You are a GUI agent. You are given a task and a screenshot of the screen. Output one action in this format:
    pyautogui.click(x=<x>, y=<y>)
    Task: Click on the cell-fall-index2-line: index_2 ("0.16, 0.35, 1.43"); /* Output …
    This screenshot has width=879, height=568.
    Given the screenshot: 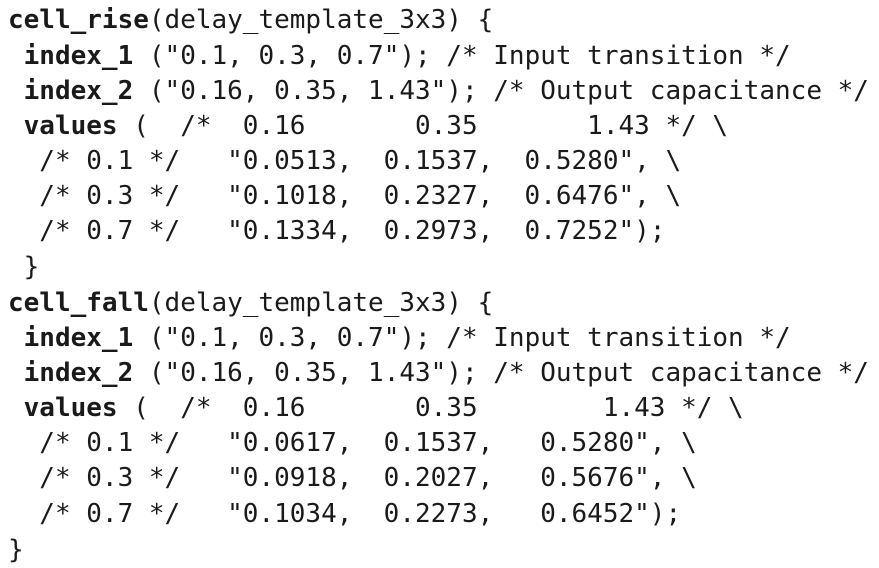 What is the action you would take?
    pyautogui.click(x=438, y=373)
    